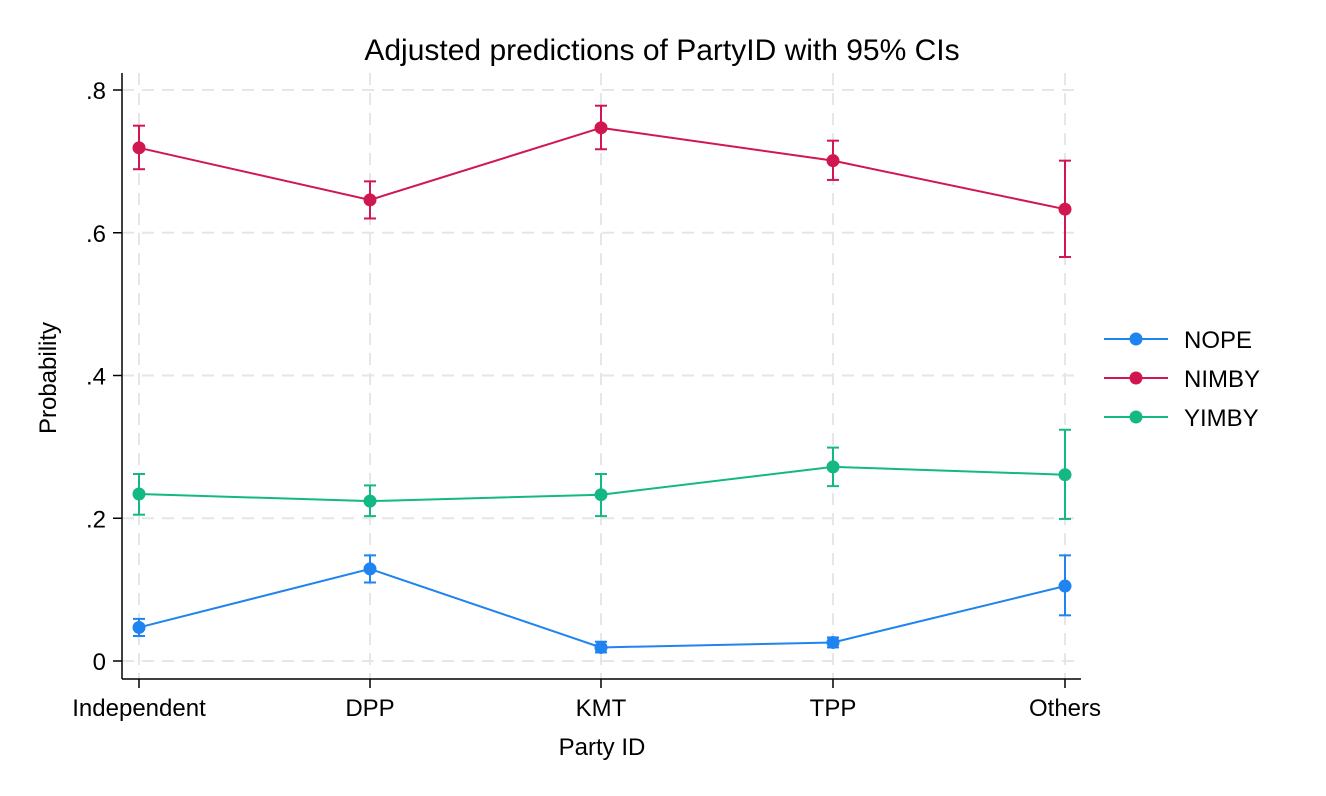 The height and width of the screenshot is (796, 1326). What do you see at coordinates (96, 234) in the screenshot?
I see `y-tick-label: .6` at bounding box center [96, 234].